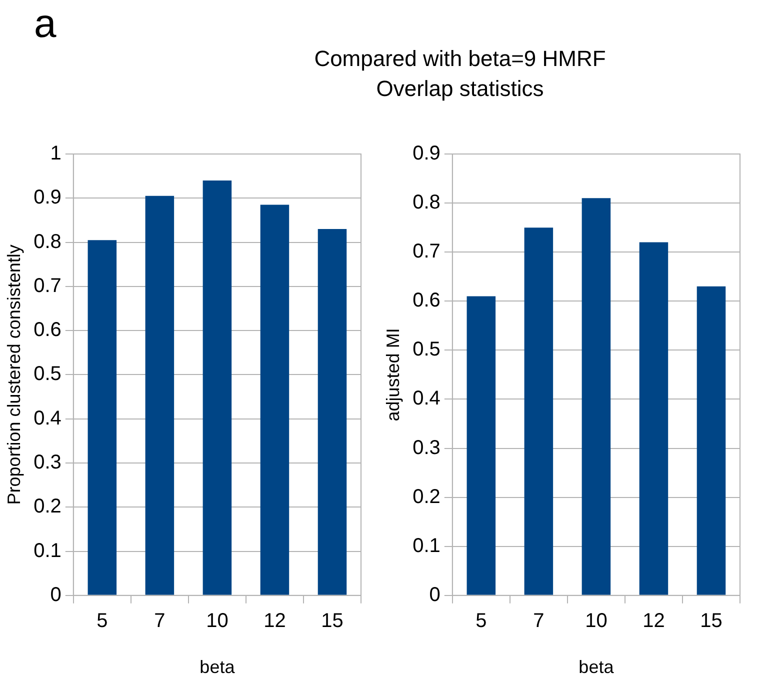  Describe the element at coordinates (460, 59) in the screenshot. I see `chart-title: Compared with beta=9 HMRF` at that location.